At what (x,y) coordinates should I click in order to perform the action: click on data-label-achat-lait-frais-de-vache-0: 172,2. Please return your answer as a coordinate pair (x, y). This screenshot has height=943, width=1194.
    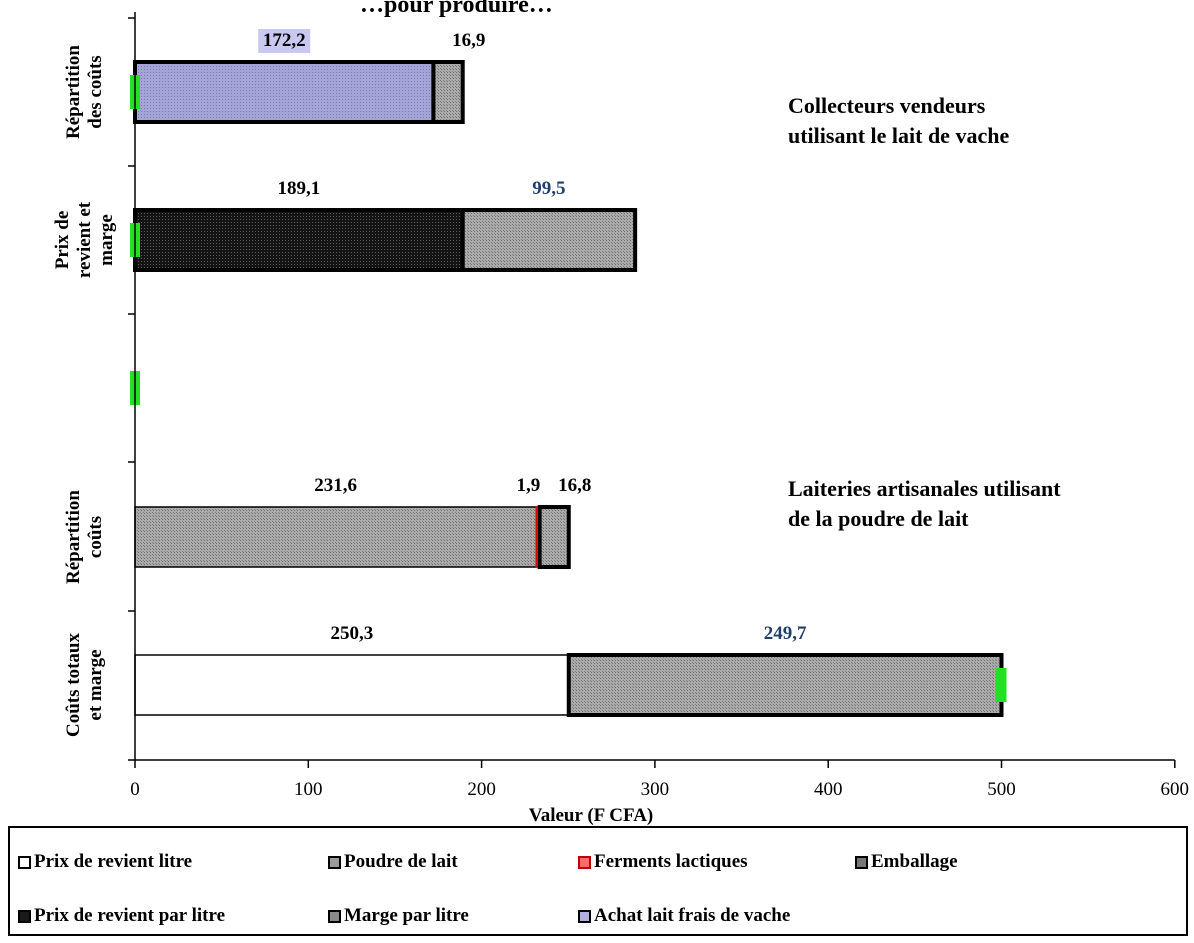
    Looking at the image, I should click on (284, 40).